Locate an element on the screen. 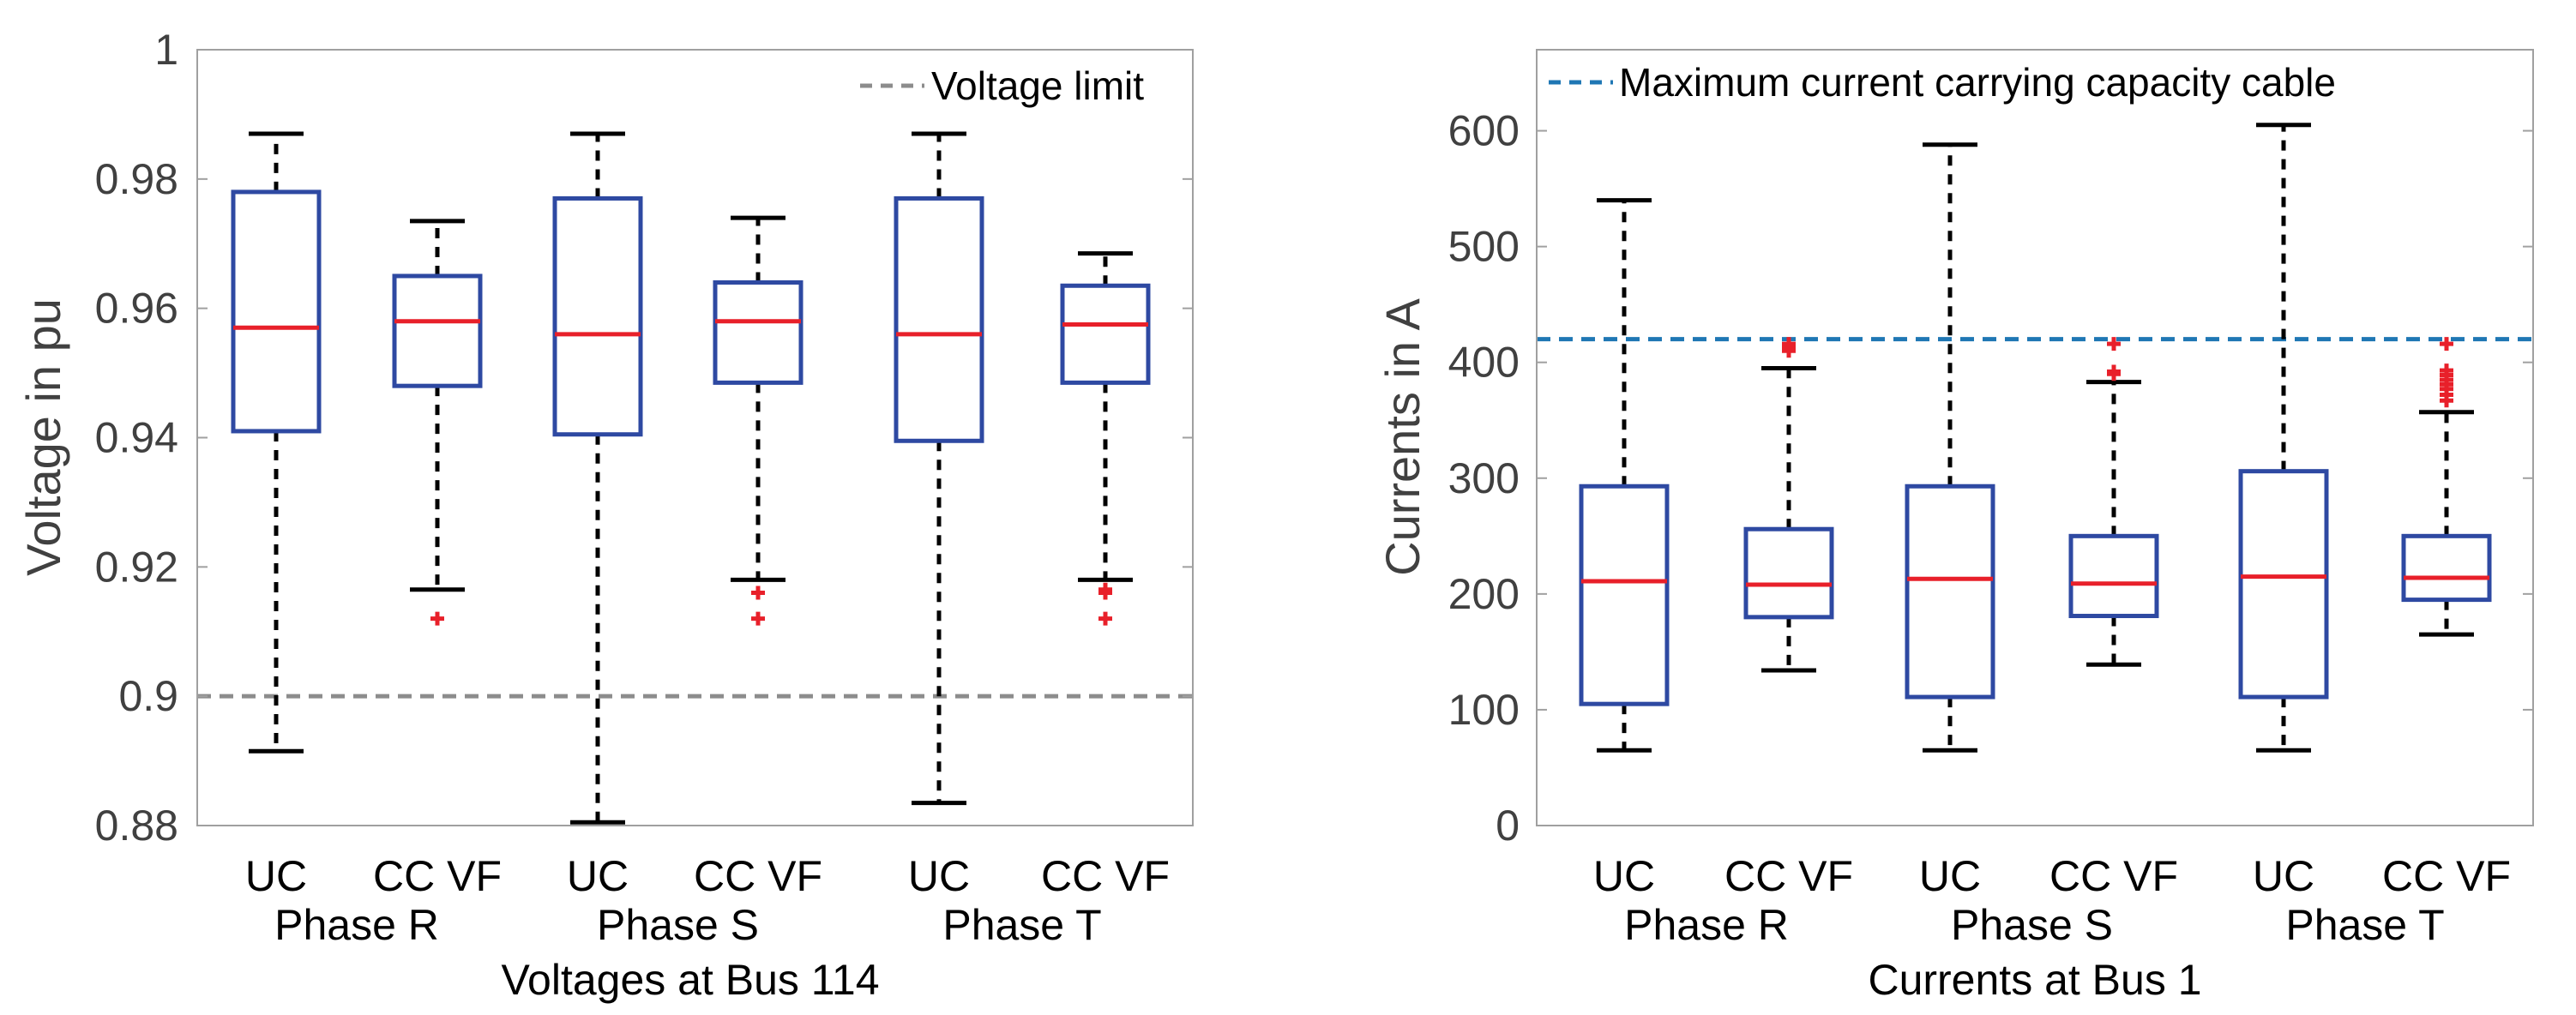 This screenshot has height=1015, width=2576. y-tick-label: 0.9 is located at coordinates (148, 696).